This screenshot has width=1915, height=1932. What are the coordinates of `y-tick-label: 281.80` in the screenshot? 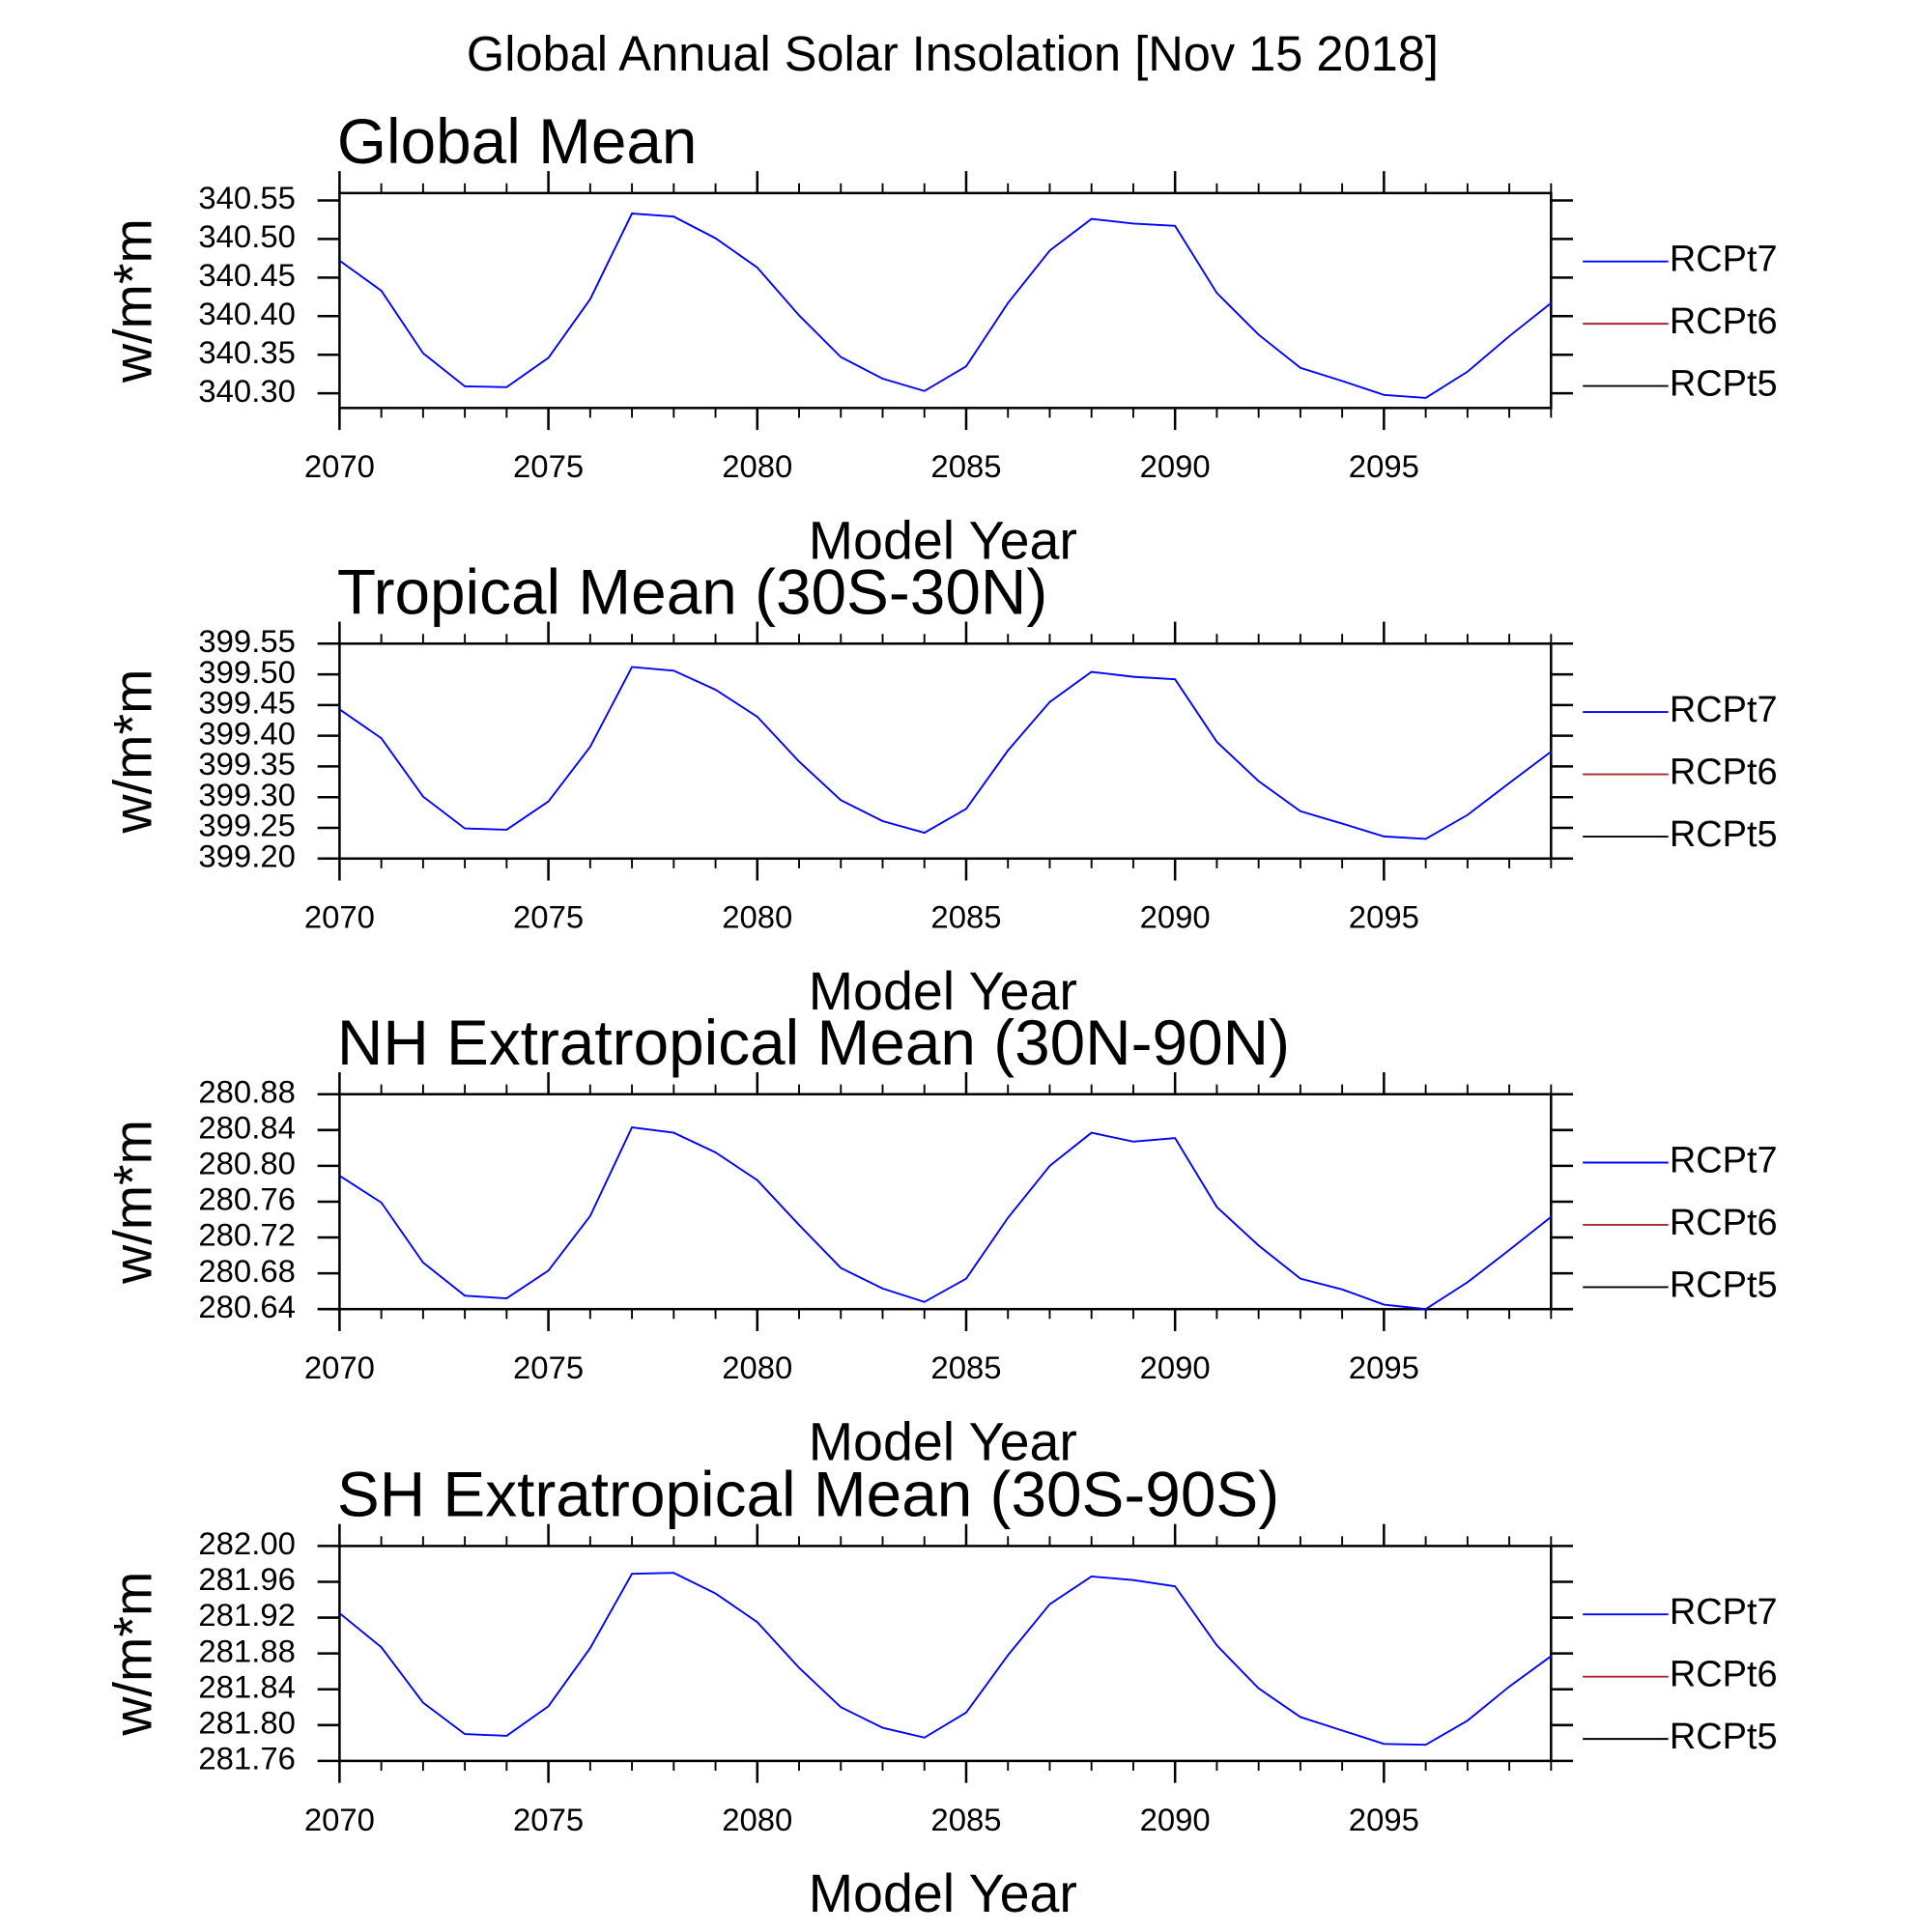 It's located at (247, 1722).